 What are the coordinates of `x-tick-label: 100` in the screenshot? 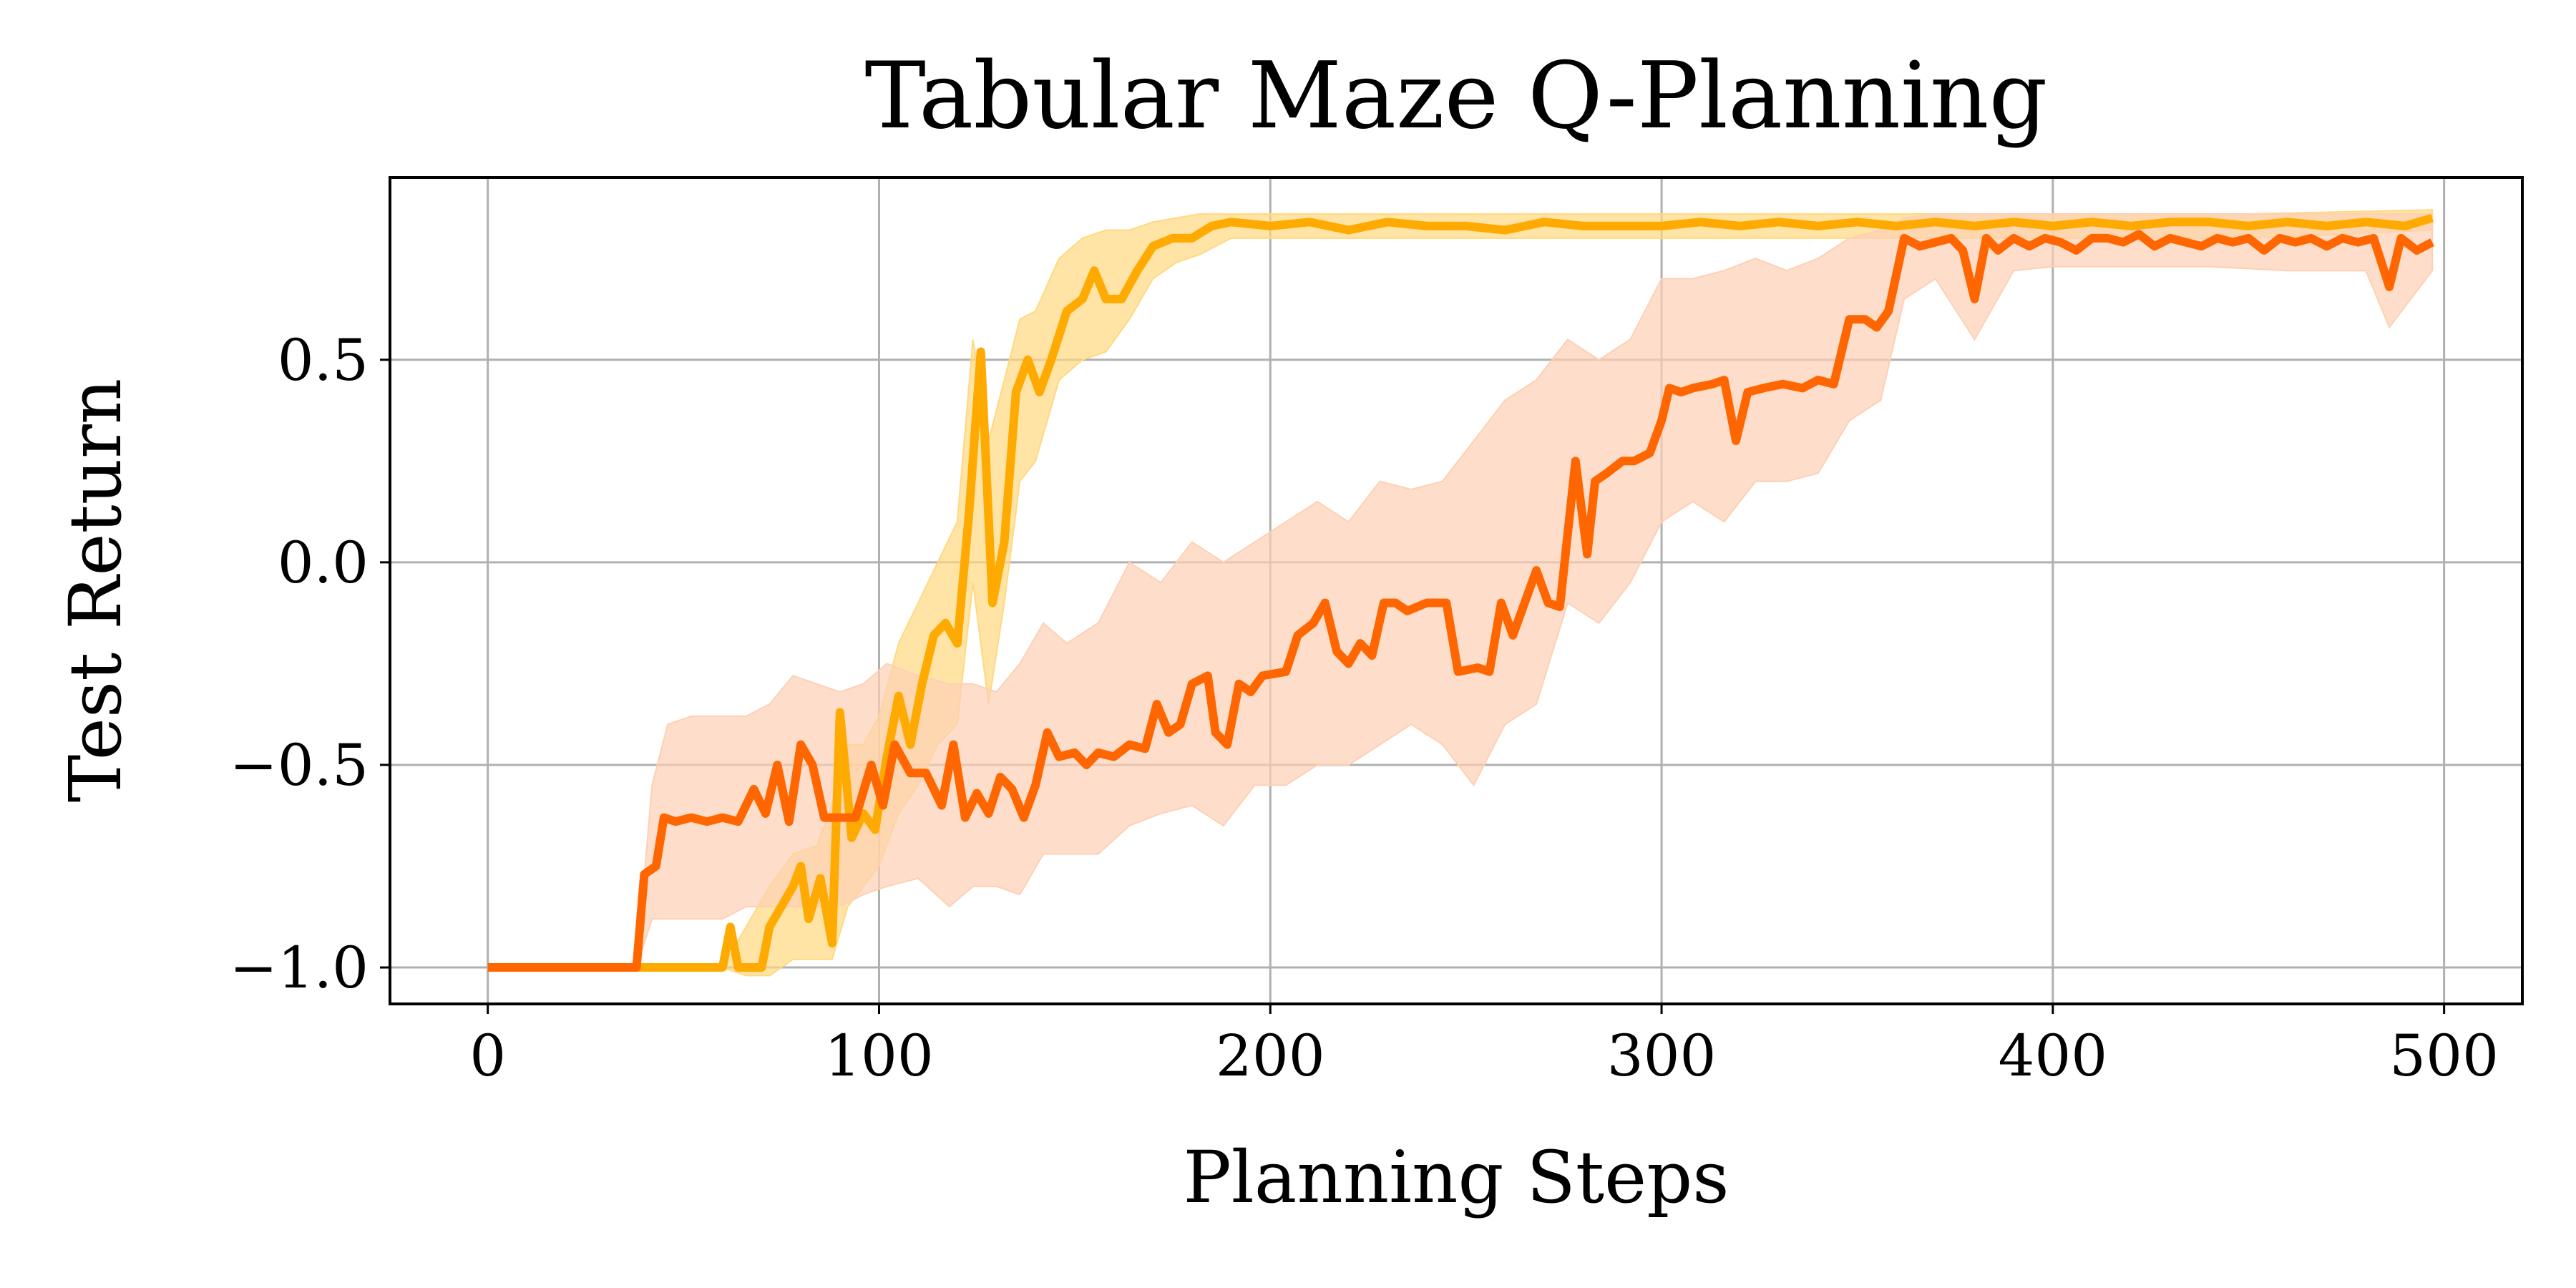 It's located at (879, 1056).